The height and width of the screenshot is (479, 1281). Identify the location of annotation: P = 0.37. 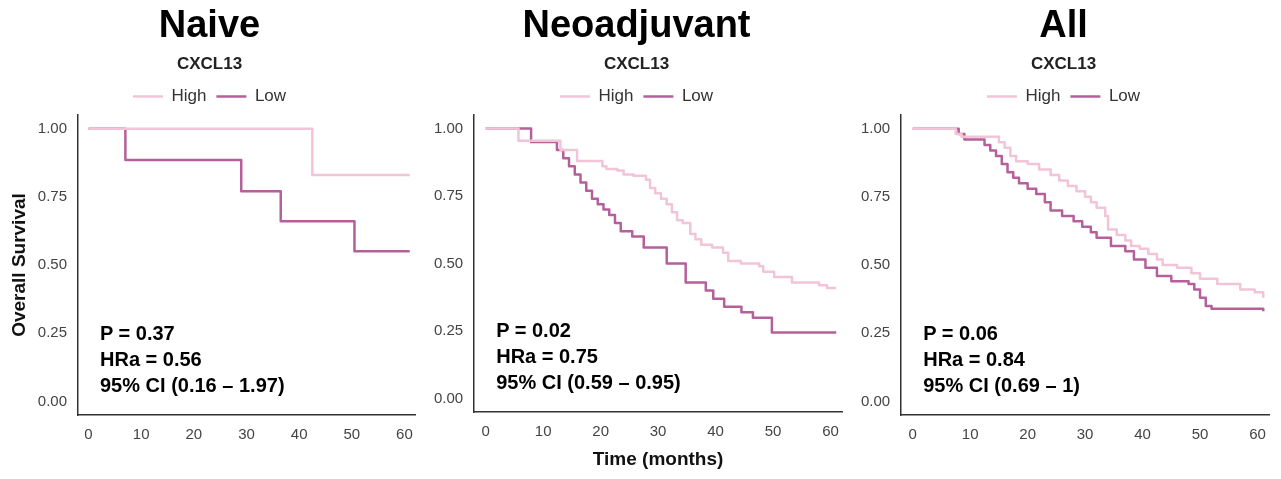
(137, 333).